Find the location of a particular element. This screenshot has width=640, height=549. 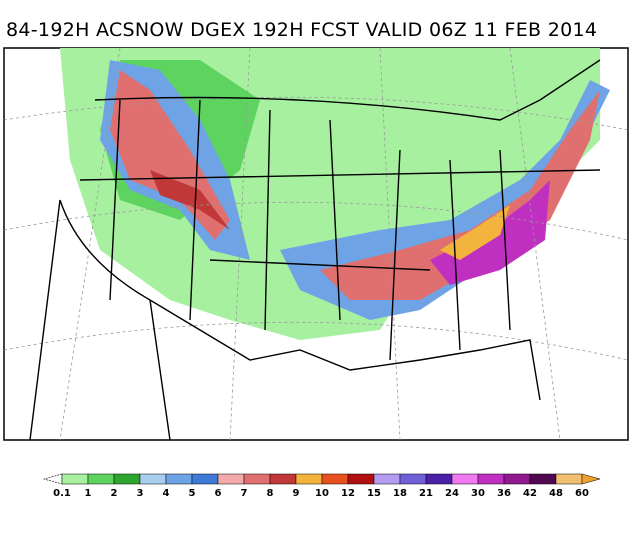

colorbar-label: 12 is located at coordinates (348, 493).